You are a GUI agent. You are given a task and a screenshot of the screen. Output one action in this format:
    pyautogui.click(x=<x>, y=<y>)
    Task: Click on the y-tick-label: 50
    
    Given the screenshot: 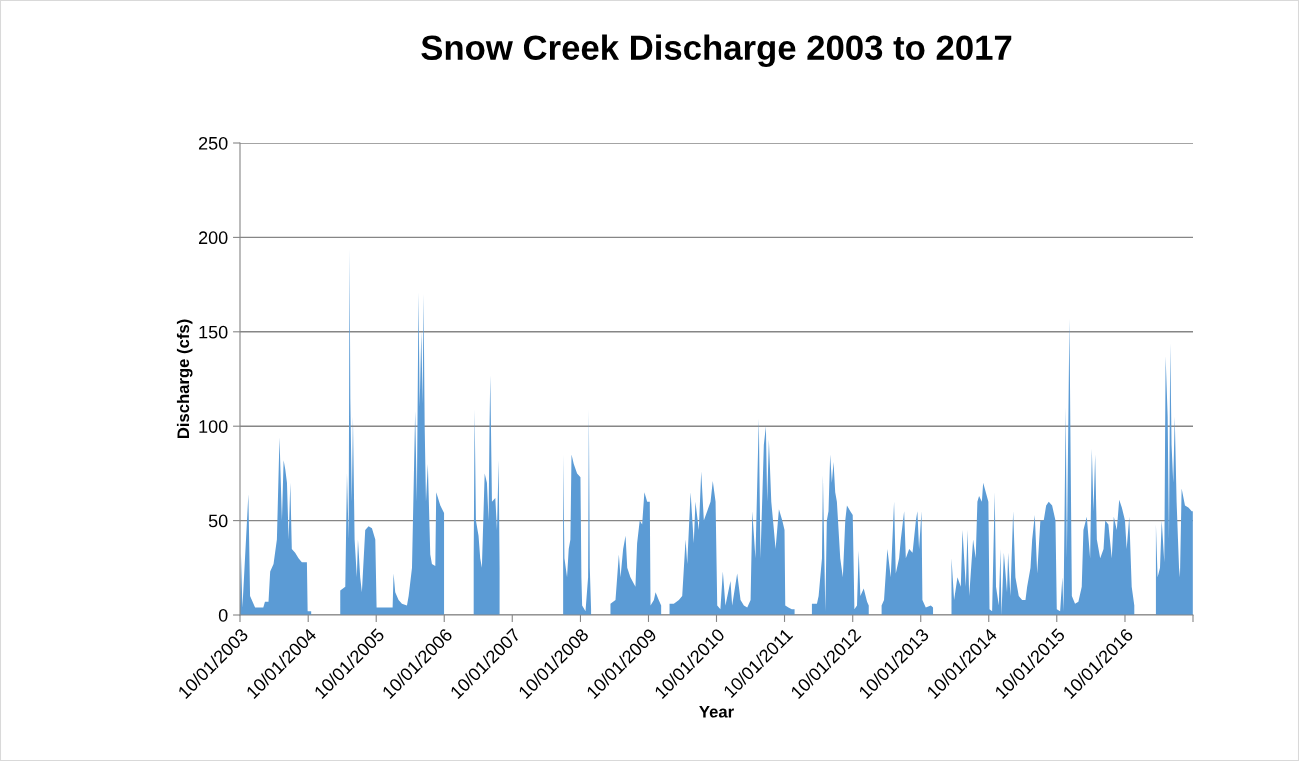 What is the action you would take?
    pyautogui.click(x=218, y=521)
    